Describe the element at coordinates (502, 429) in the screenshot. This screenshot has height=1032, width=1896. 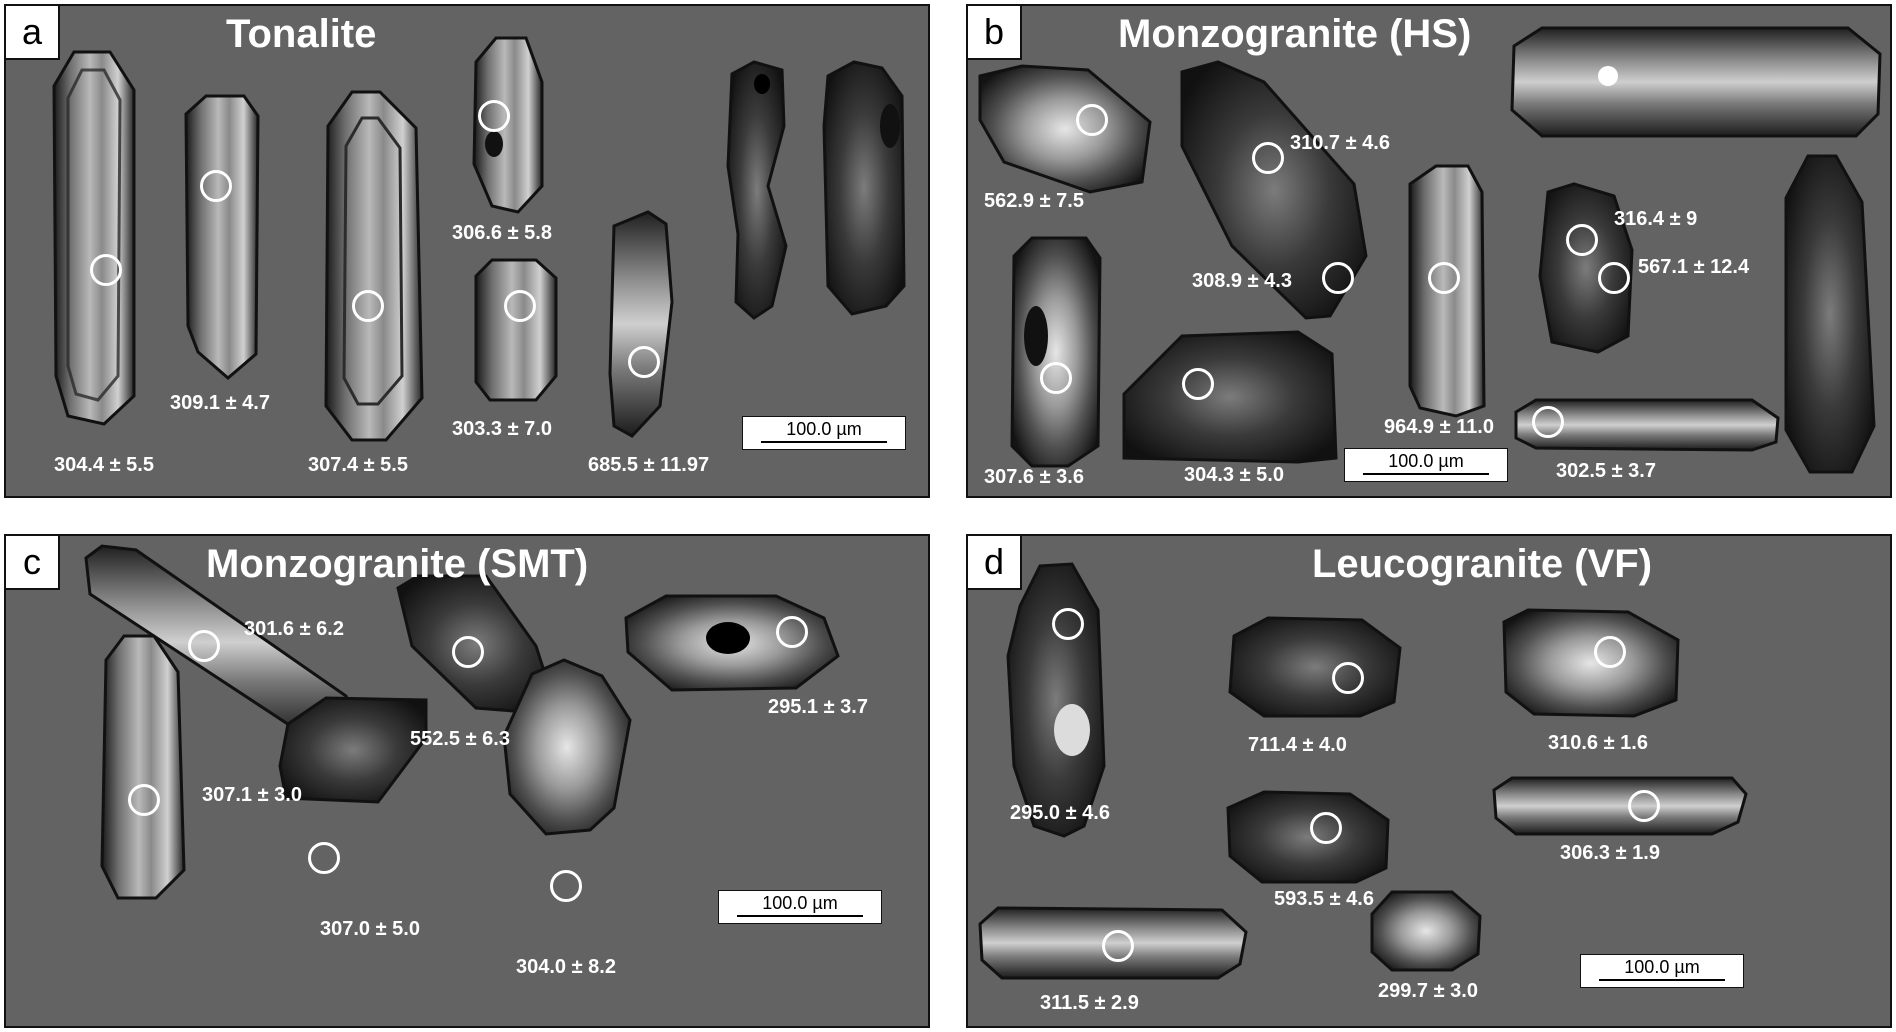
I see `age-label: 303.3 ± 7.0` at that location.